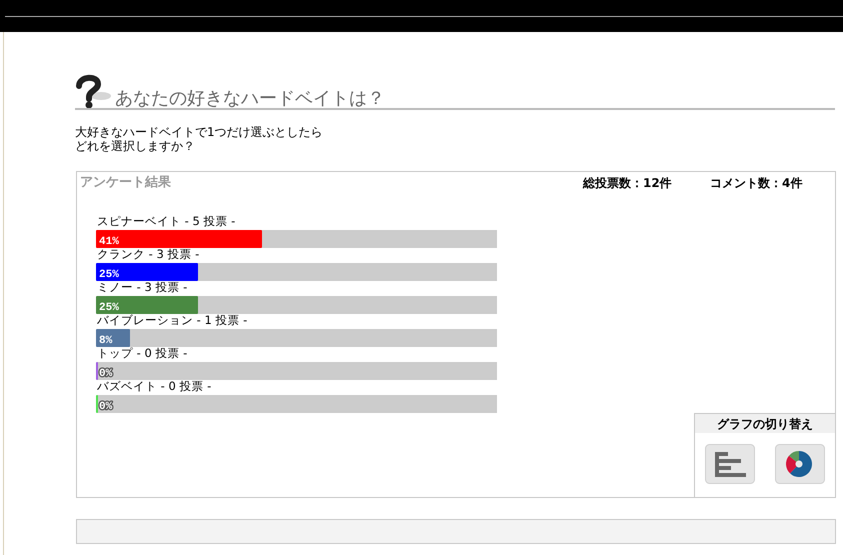  What do you see at coordinates (154, 386) in the screenshot?
I see `y-tick-label: バズベイト - 0 投票 -` at bounding box center [154, 386].